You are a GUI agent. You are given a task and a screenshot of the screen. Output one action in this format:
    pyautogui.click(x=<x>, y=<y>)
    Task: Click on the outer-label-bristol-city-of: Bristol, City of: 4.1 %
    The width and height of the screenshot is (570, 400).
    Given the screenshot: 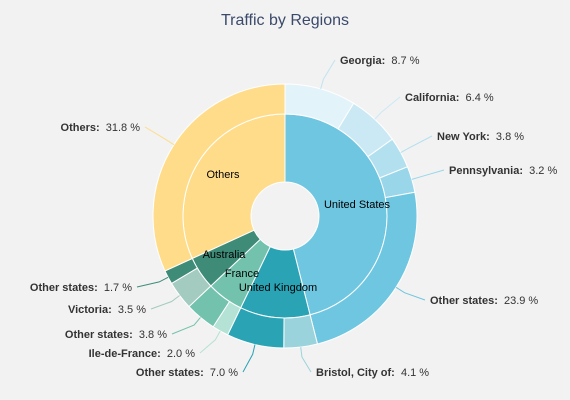 What is the action you would take?
    pyautogui.click(x=372, y=373)
    